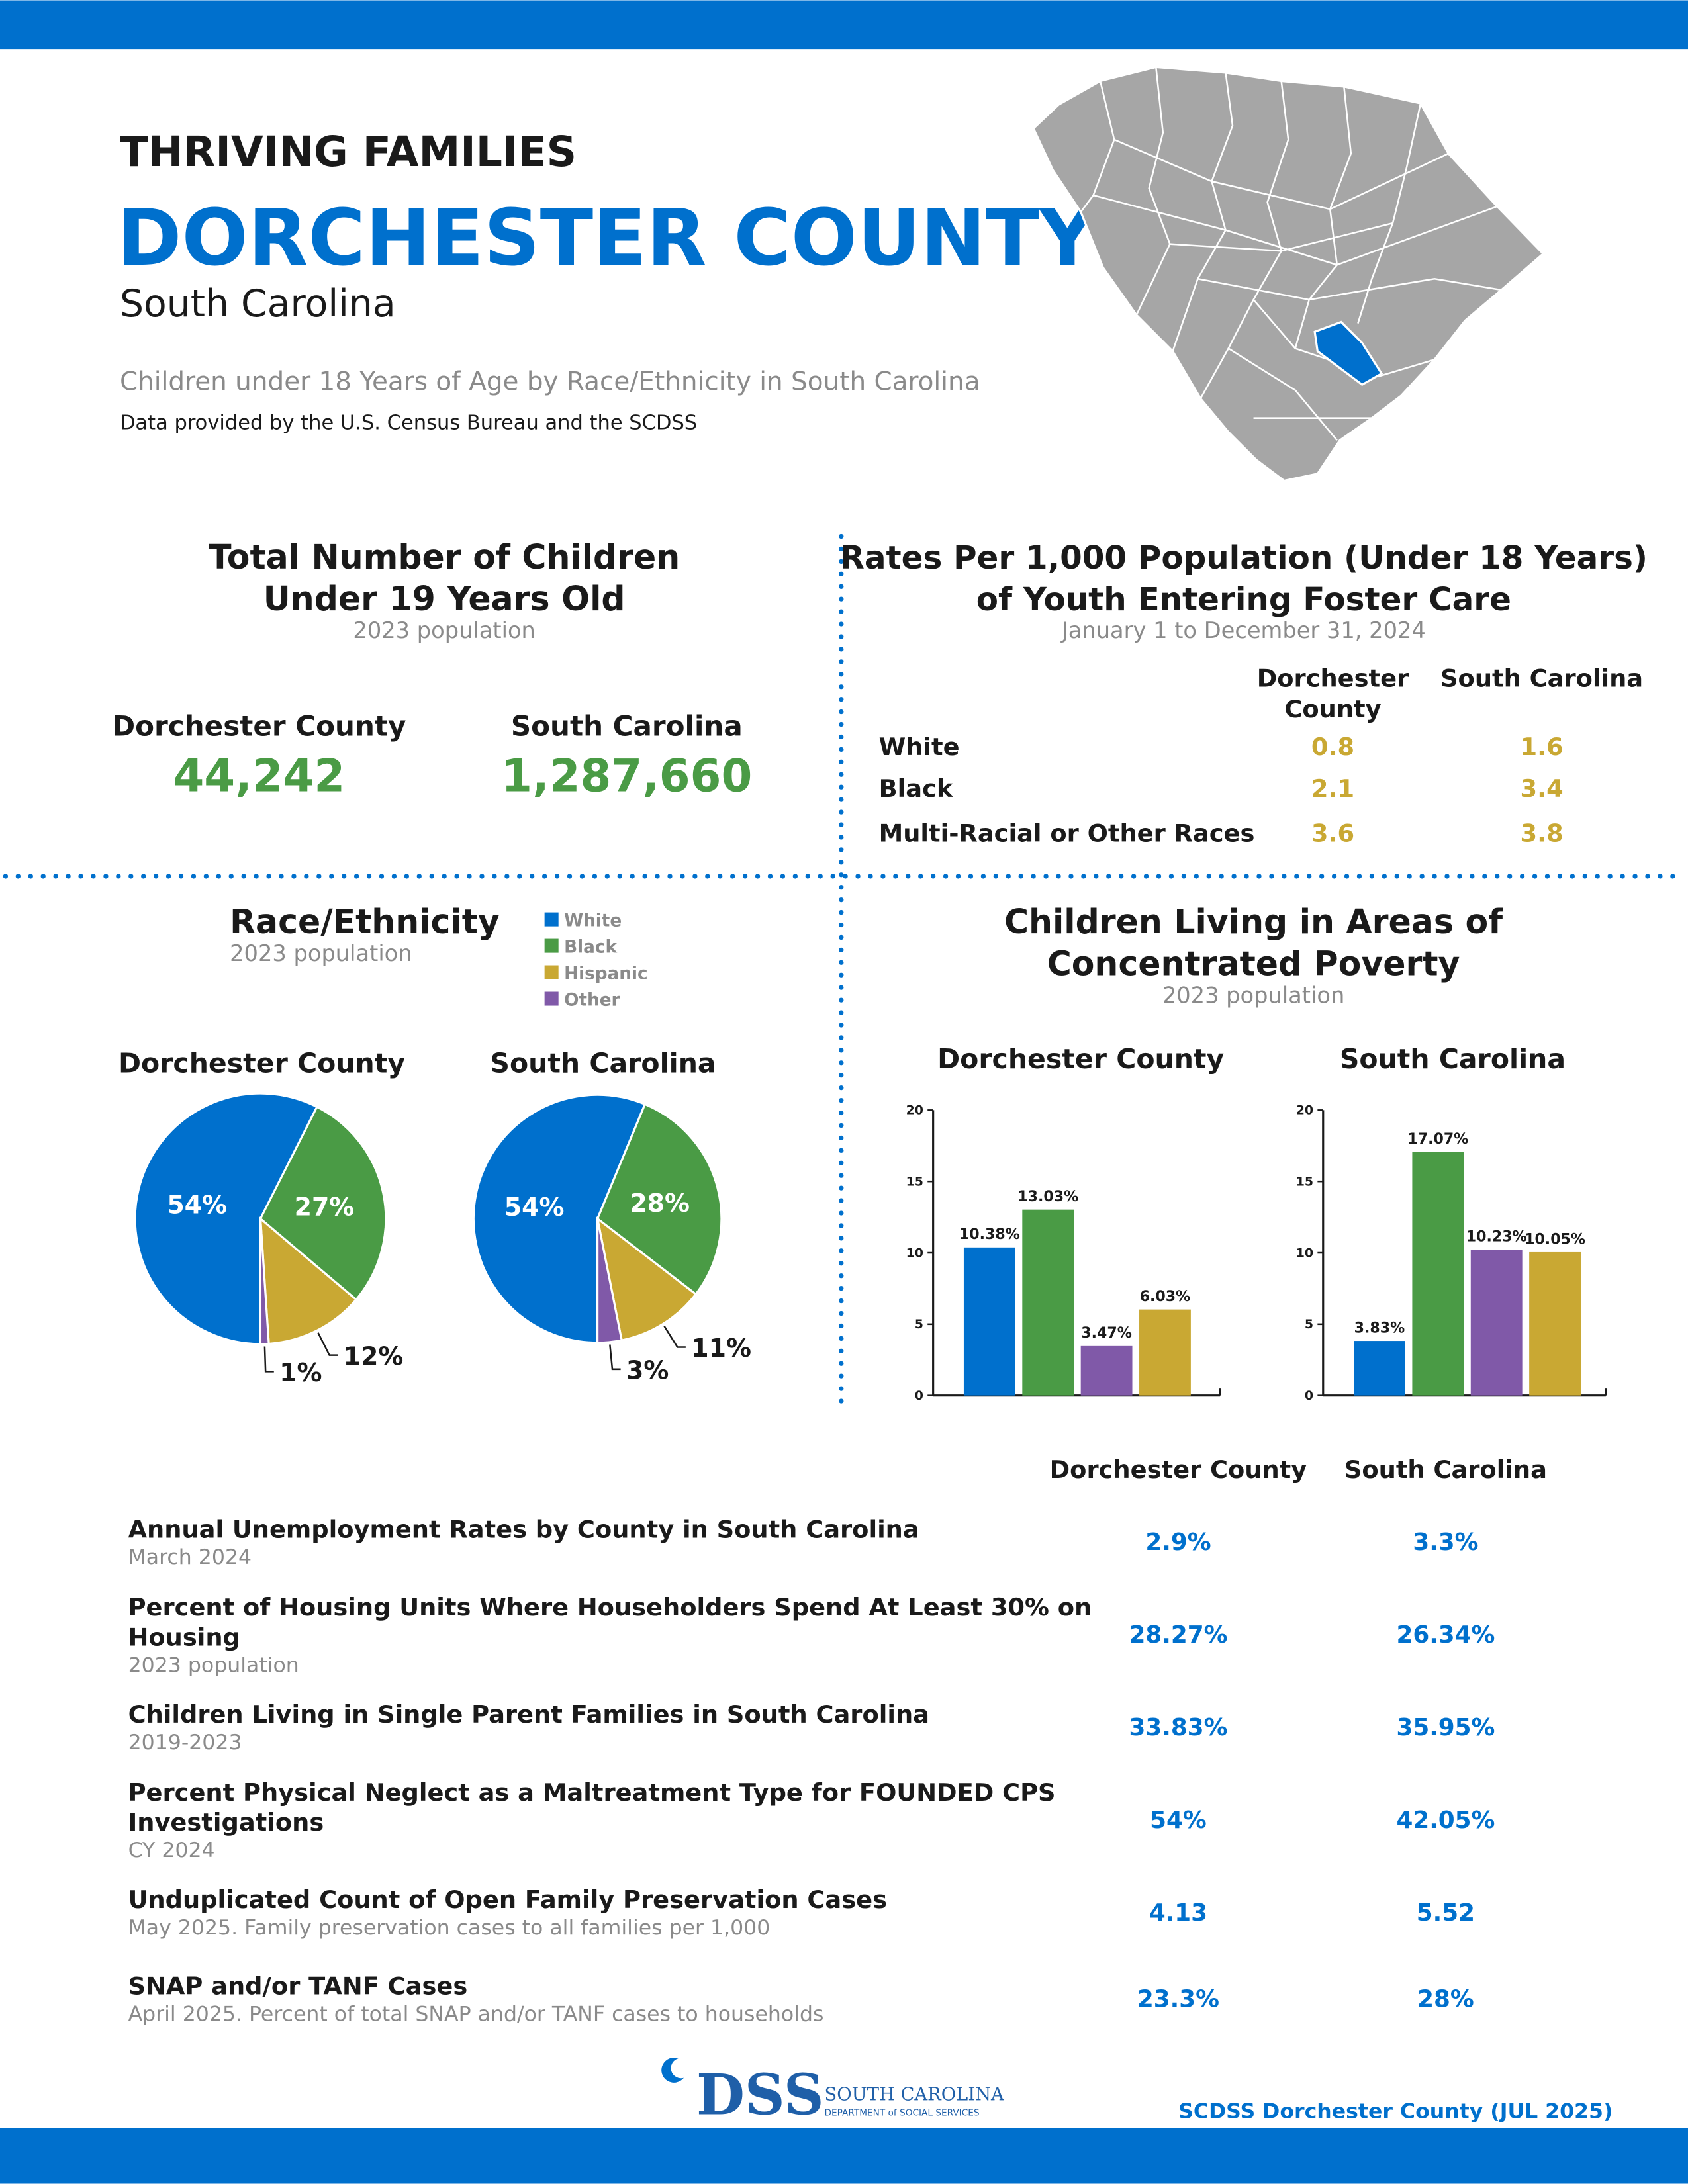 The height and width of the screenshot is (2184, 1688). I want to click on logo-org: DEPARTMENT of SOCIAL SERVICES, so click(902, 2112).